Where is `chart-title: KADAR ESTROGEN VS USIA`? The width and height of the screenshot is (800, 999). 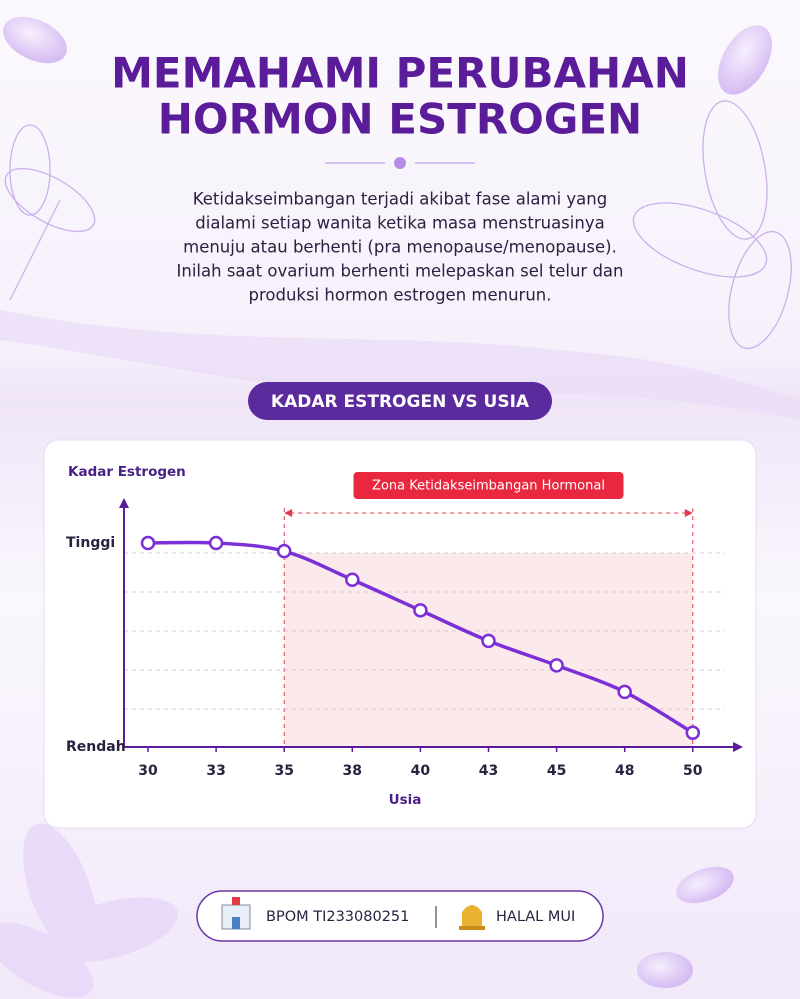 chart-title: KADAR ESTROGEN VS USIA is located at coordinates (400, 402).